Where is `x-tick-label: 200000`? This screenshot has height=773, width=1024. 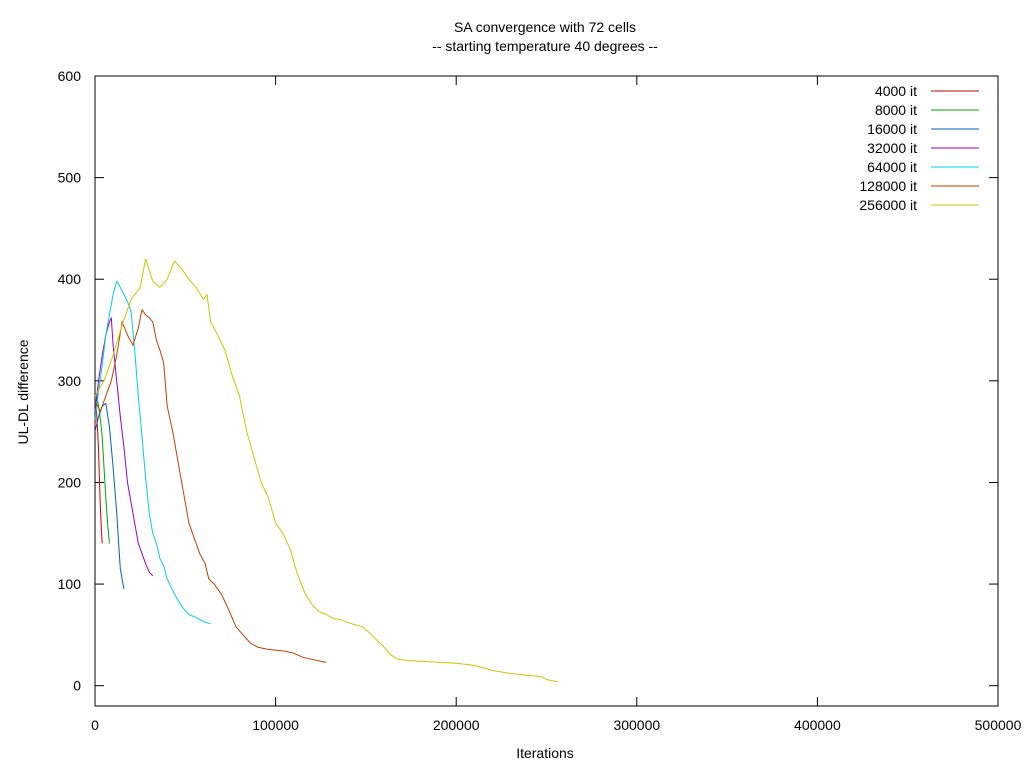
x-tick-label: 200000 is located at coordinates (456, 725).